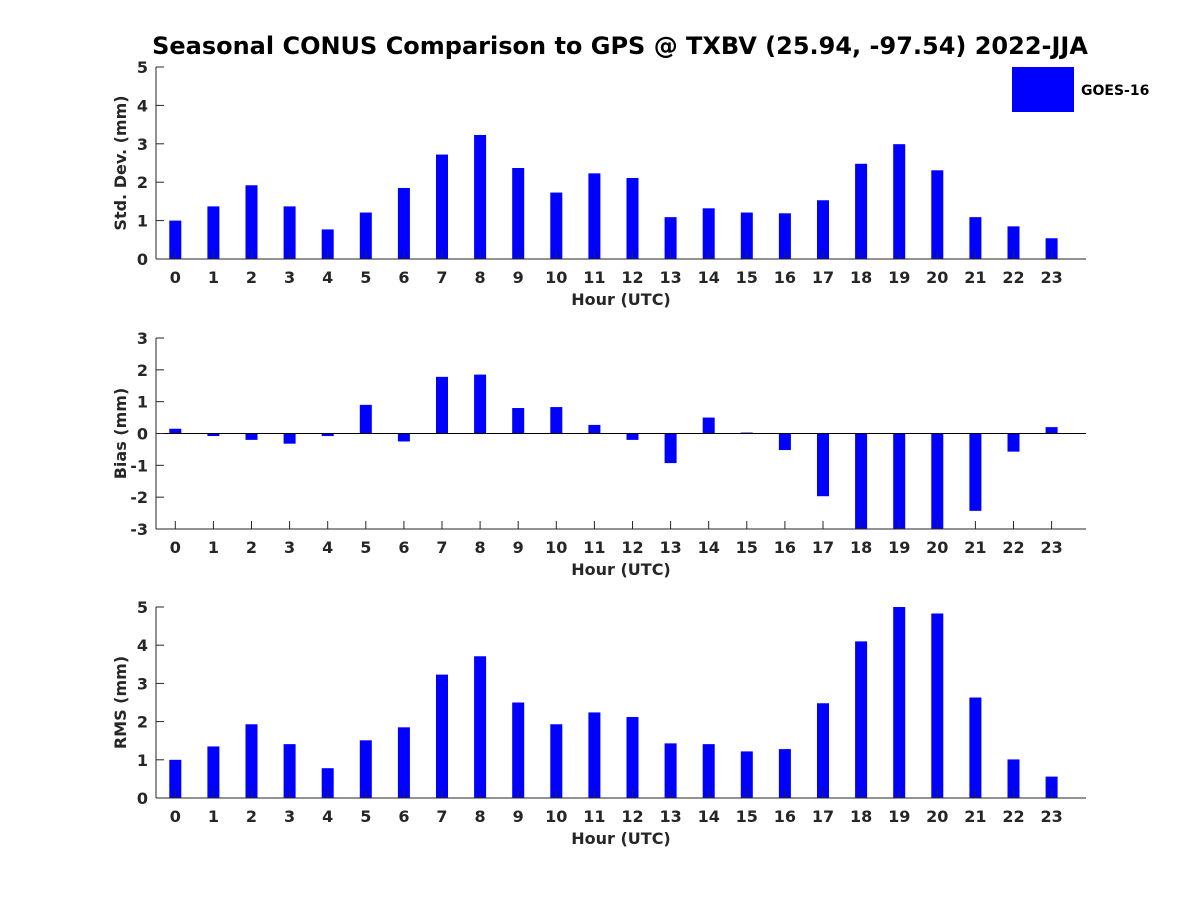 Image resolution: width=1200 pixels, height=904 pixels. What do you see at coordinates (139, 465) in the screenshot?
I see `y-tick-label: -1` at bounding box center [139, 465].